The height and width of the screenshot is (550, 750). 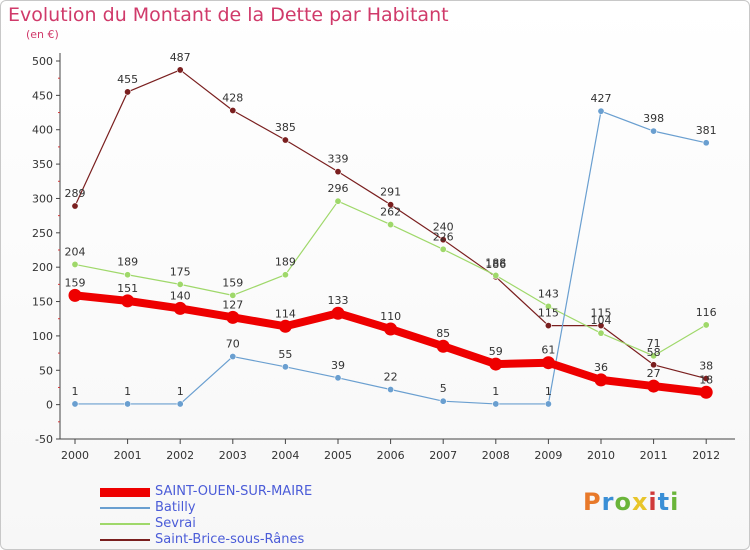 What do you see at coordinates (548, 293) in the screenshot?
I see `data-label: 143` at bounding box center [548, 293].